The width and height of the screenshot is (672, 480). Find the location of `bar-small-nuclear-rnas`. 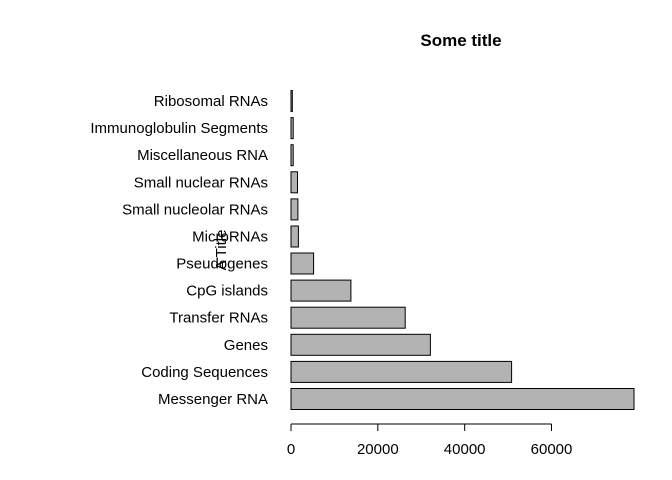

bar-small-nuclear-rnas is located at coordinates (294, 182).